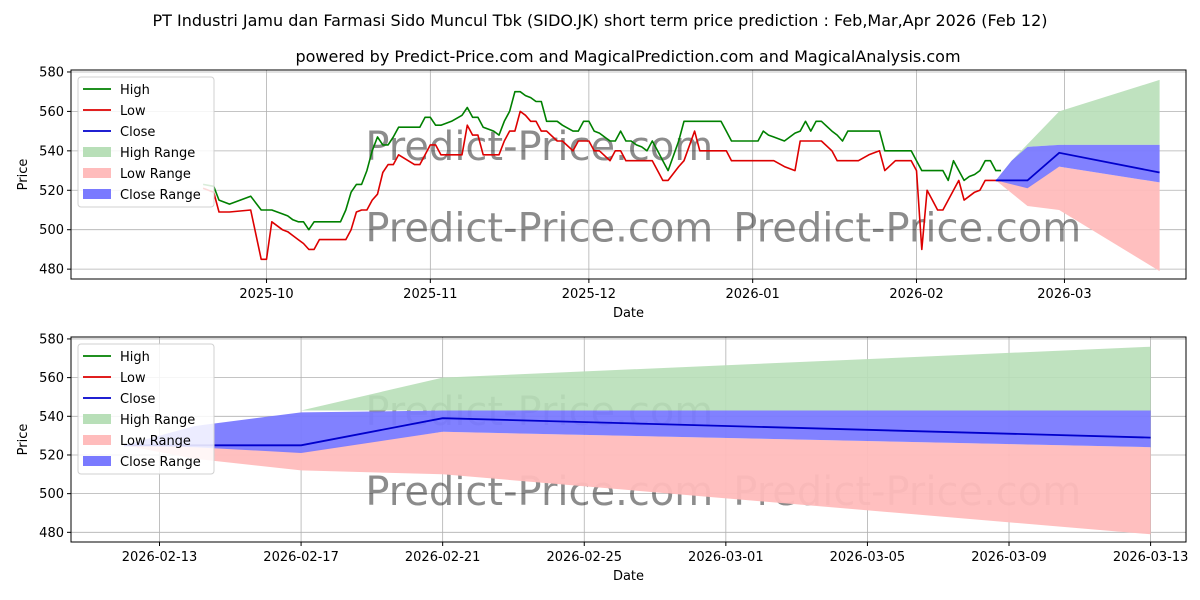  I want to click on x-tick-label: 2026-03, so click(1064, 294).